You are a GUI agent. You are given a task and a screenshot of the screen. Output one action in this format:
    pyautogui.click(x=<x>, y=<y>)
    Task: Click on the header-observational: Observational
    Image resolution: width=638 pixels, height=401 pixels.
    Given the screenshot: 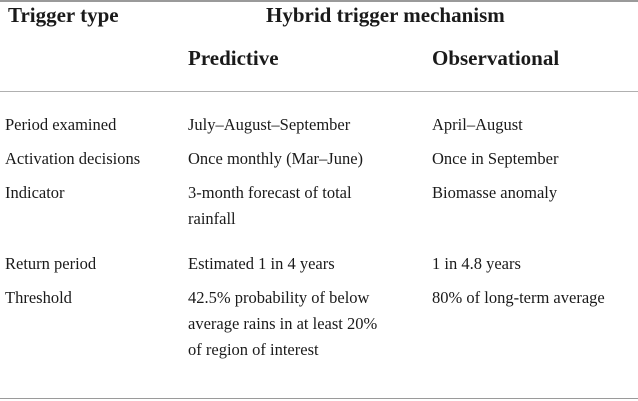 What is the action you would take?
    pyautogui.click(x=496, y=58)
    